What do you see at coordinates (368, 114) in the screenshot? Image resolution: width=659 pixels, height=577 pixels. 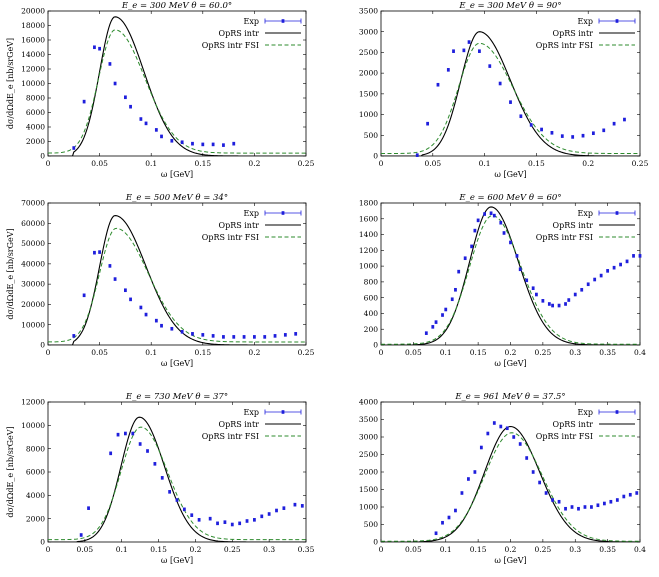 I see `y-tick-label: 1000` at bounding box center [368, 114].